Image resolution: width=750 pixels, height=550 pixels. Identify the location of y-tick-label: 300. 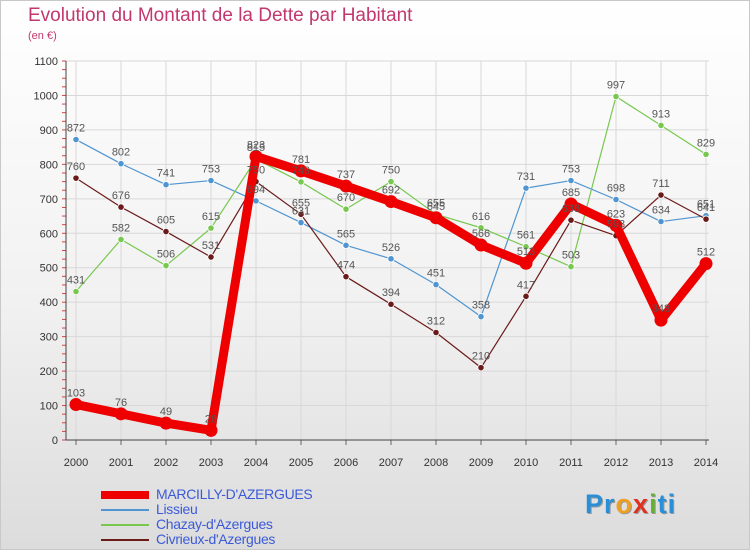
(49, 338).